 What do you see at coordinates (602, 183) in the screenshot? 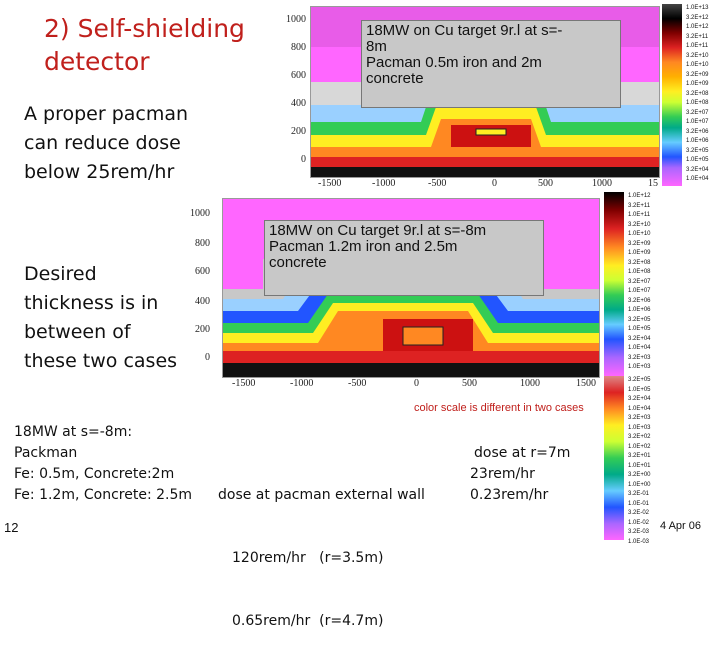
I see `plot1-xtick-1000: 1000` at bounding box center [602, 183].